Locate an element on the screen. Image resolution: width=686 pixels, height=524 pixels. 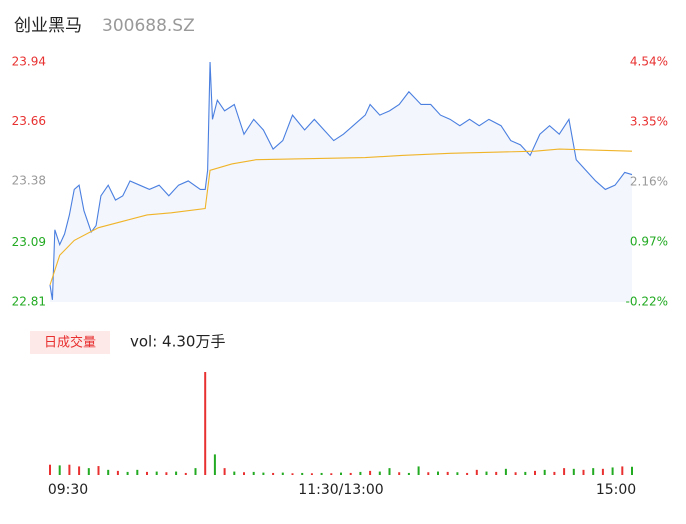
volume-badge is located at coordinates (70, 342).